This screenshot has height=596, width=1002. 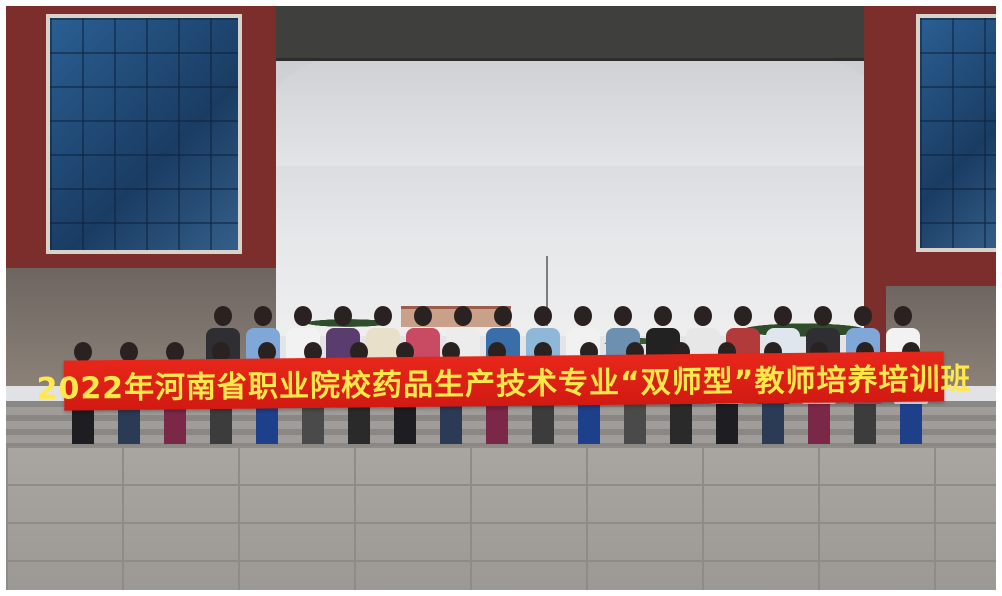 I want to click on banner-text: 2022年河南省职业院校药品生产技术专业“双师型”教师培养培训班, so click(x=504, y=384).